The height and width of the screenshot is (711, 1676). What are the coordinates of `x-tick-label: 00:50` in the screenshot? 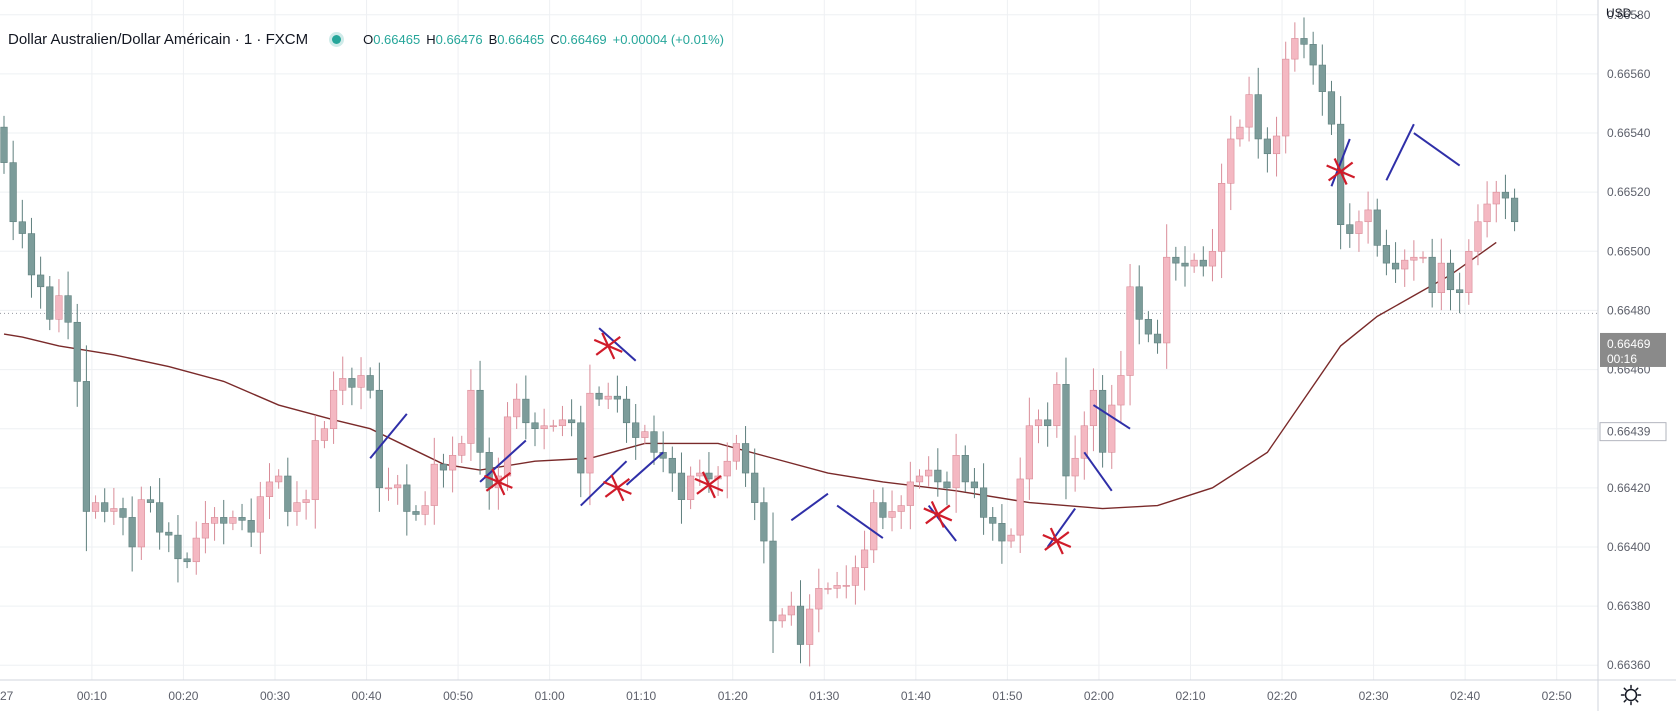 It's located at (458, 696).